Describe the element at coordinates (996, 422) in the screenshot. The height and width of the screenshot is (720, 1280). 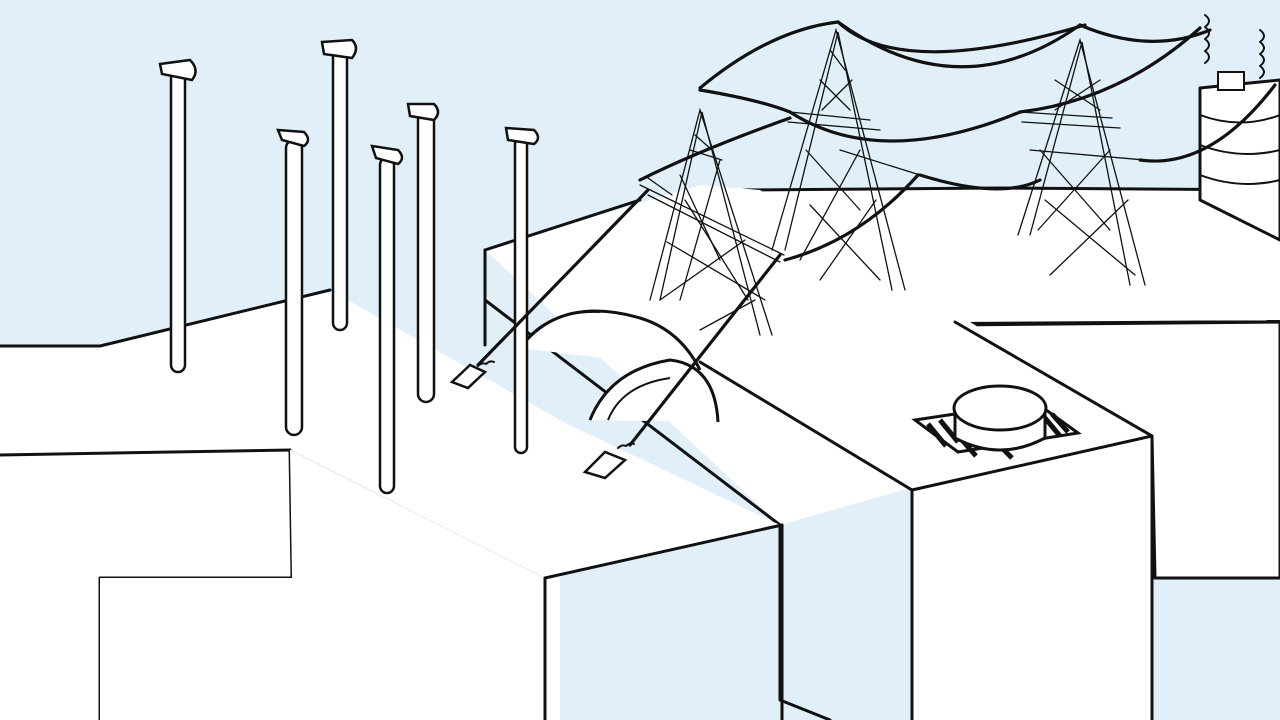
I see `rooftop-vent` at that location.